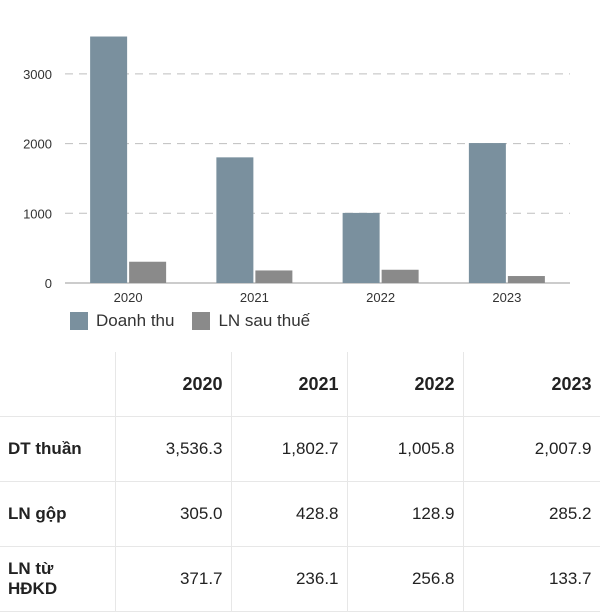 Image resolution: width=600 pixels, height=612 pixels. I want to click on x-tick-label: 2021, so click(254, 297).